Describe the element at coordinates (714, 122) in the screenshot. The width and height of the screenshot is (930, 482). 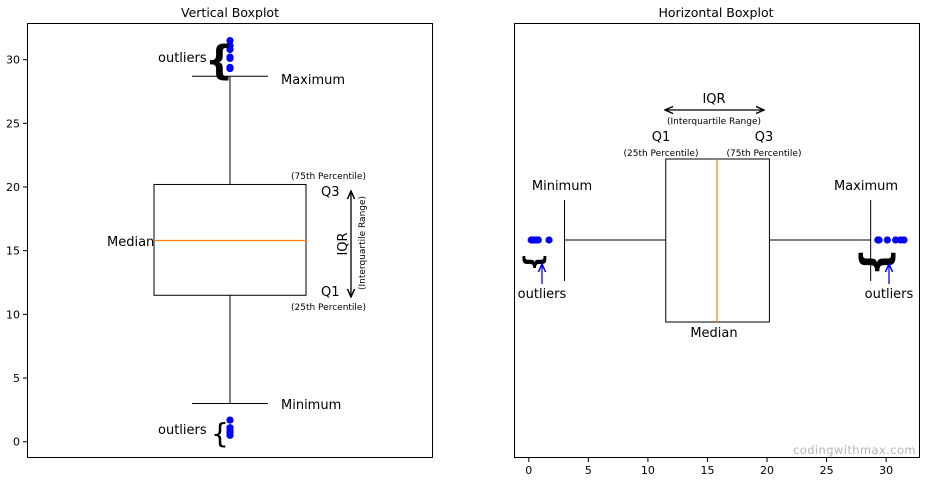
I see `h-iqr-note: (Interquartile Range)` at that location.